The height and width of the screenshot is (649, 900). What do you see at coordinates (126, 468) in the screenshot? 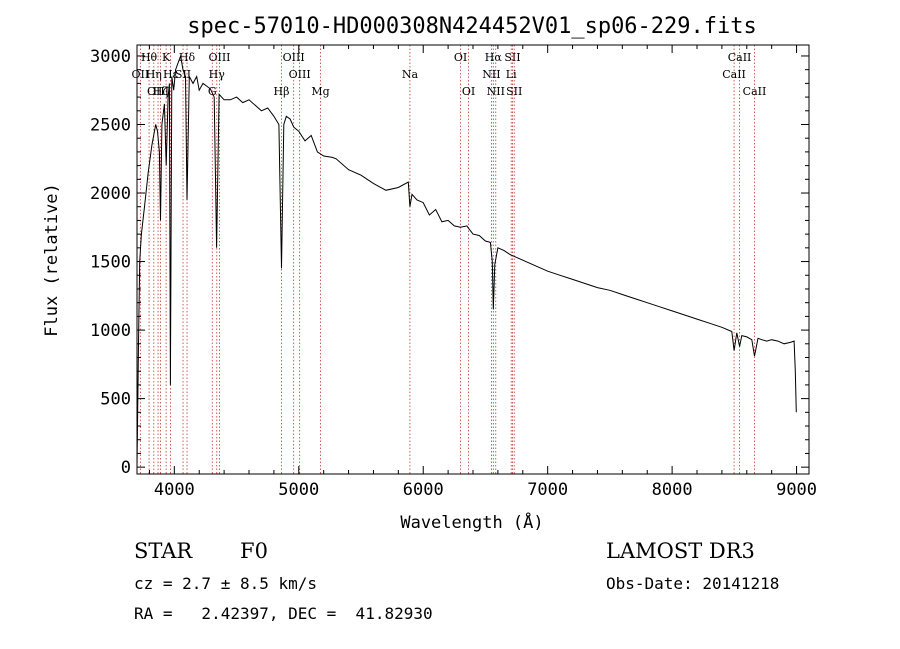
I see `y-tick-label: 0` at bounding box center [126, 468].